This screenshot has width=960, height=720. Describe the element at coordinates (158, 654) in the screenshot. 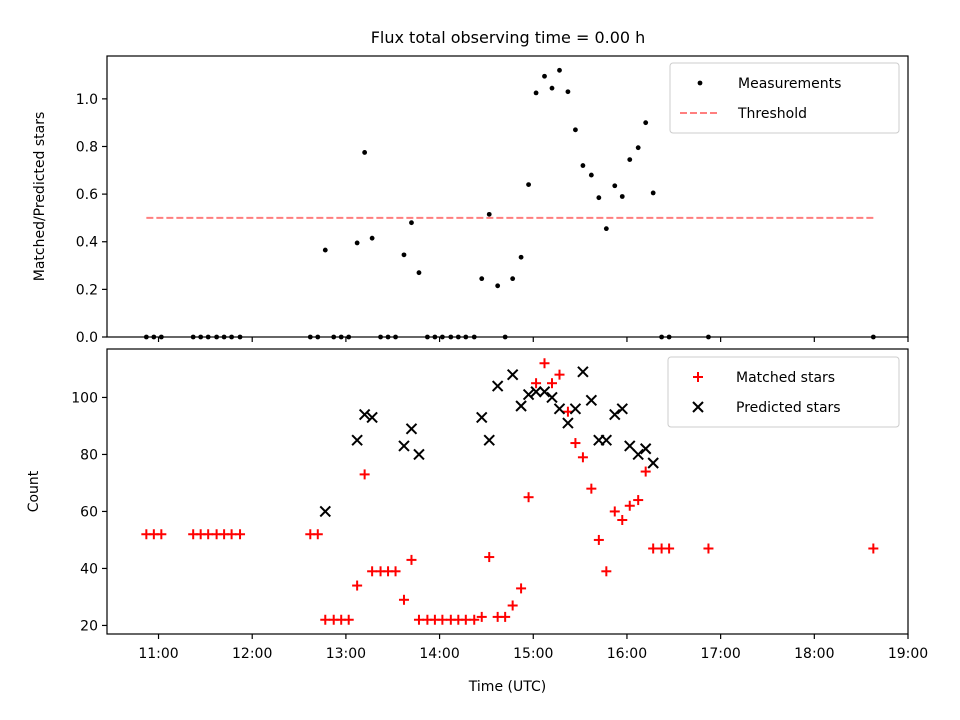

I see `x-tick-label: 11:00` at that location.